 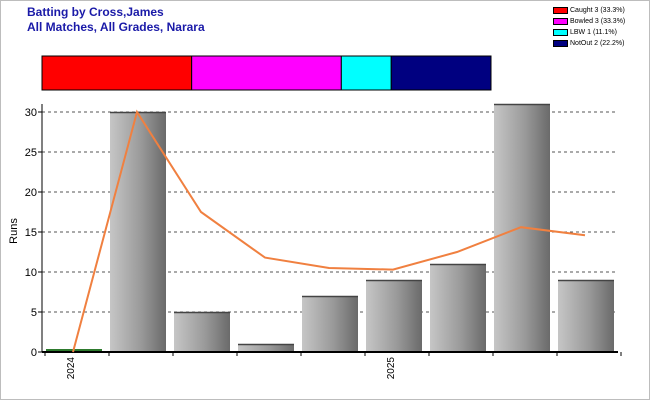 What do you see at coordinates (597, 43) in the screenshot?
I see `legend-label: NotOut 2 (22.2%)` at bounding box center [597, 43].